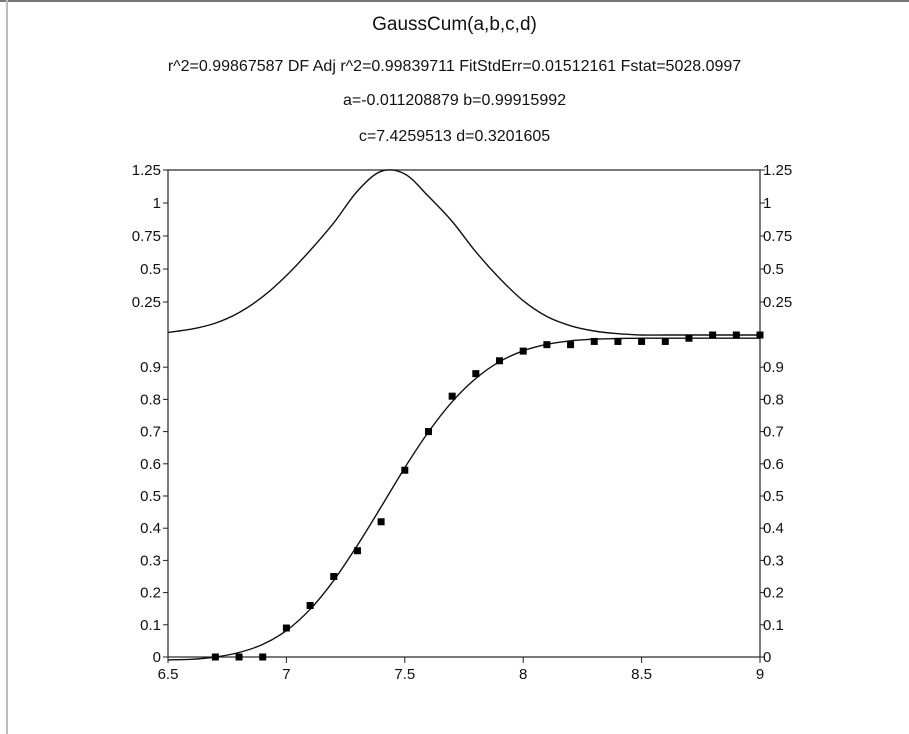  What do you see at coordinates (773, 367) in the screenshot?
I see `cumulative-y-right-tick-label: 0.9` at bounding box center [773, 367].